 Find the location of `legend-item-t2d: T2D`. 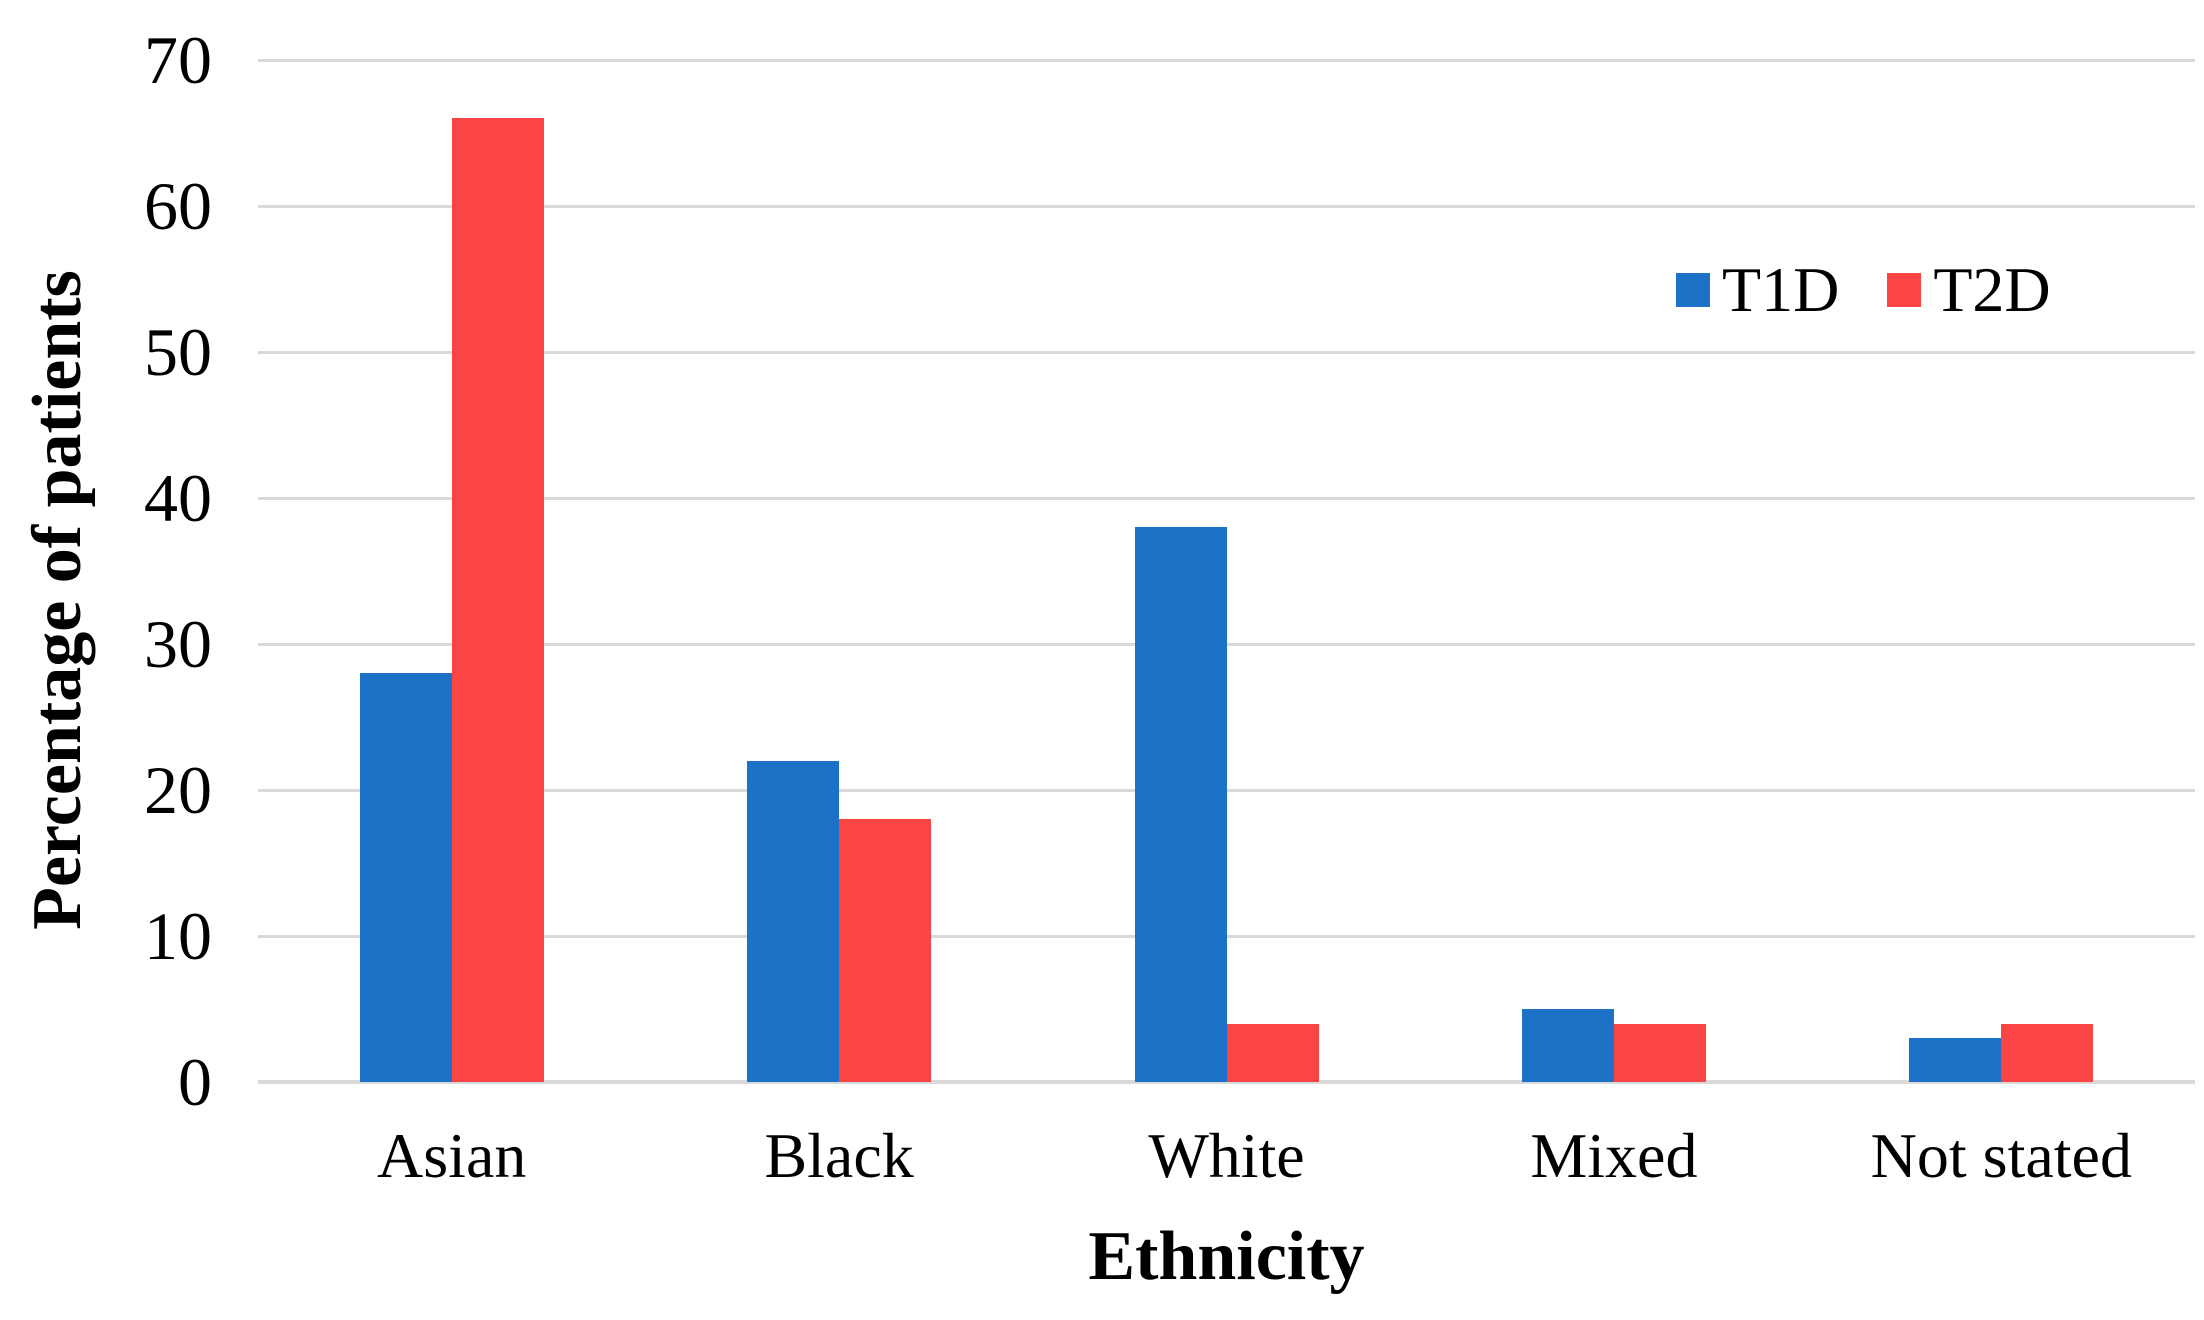

legend-item-t2d: T2D is located at coordinates (1969, 289).